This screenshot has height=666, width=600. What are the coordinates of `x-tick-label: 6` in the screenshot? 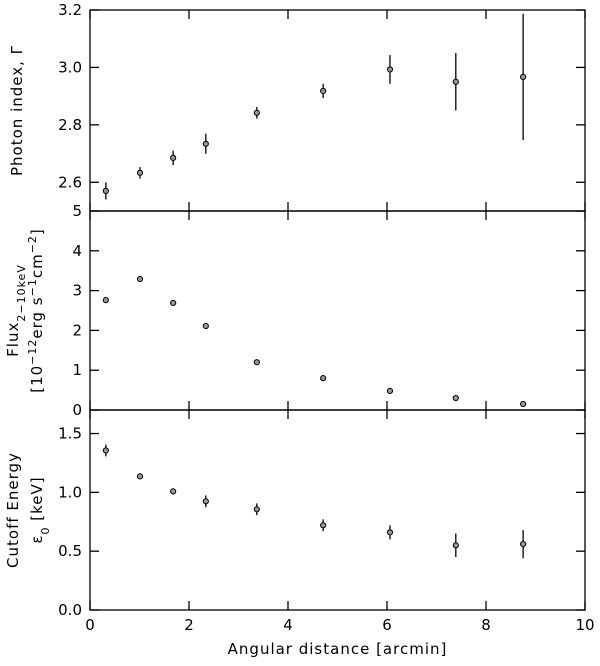 It's located at (387, 625).